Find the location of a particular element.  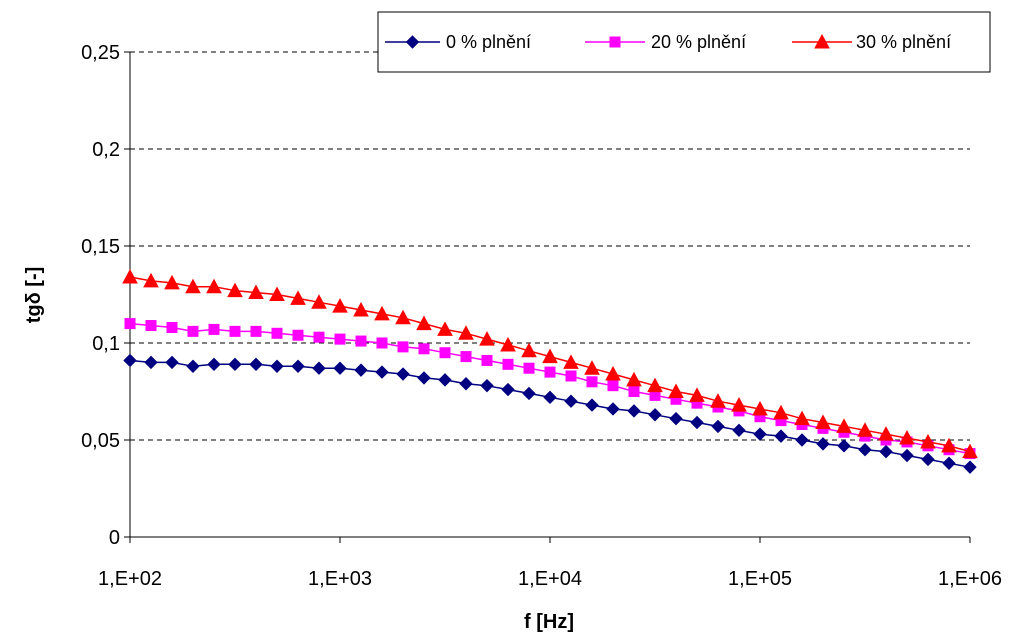

x-tick-label: 1,E+04 is located at coordinates (550, 579).